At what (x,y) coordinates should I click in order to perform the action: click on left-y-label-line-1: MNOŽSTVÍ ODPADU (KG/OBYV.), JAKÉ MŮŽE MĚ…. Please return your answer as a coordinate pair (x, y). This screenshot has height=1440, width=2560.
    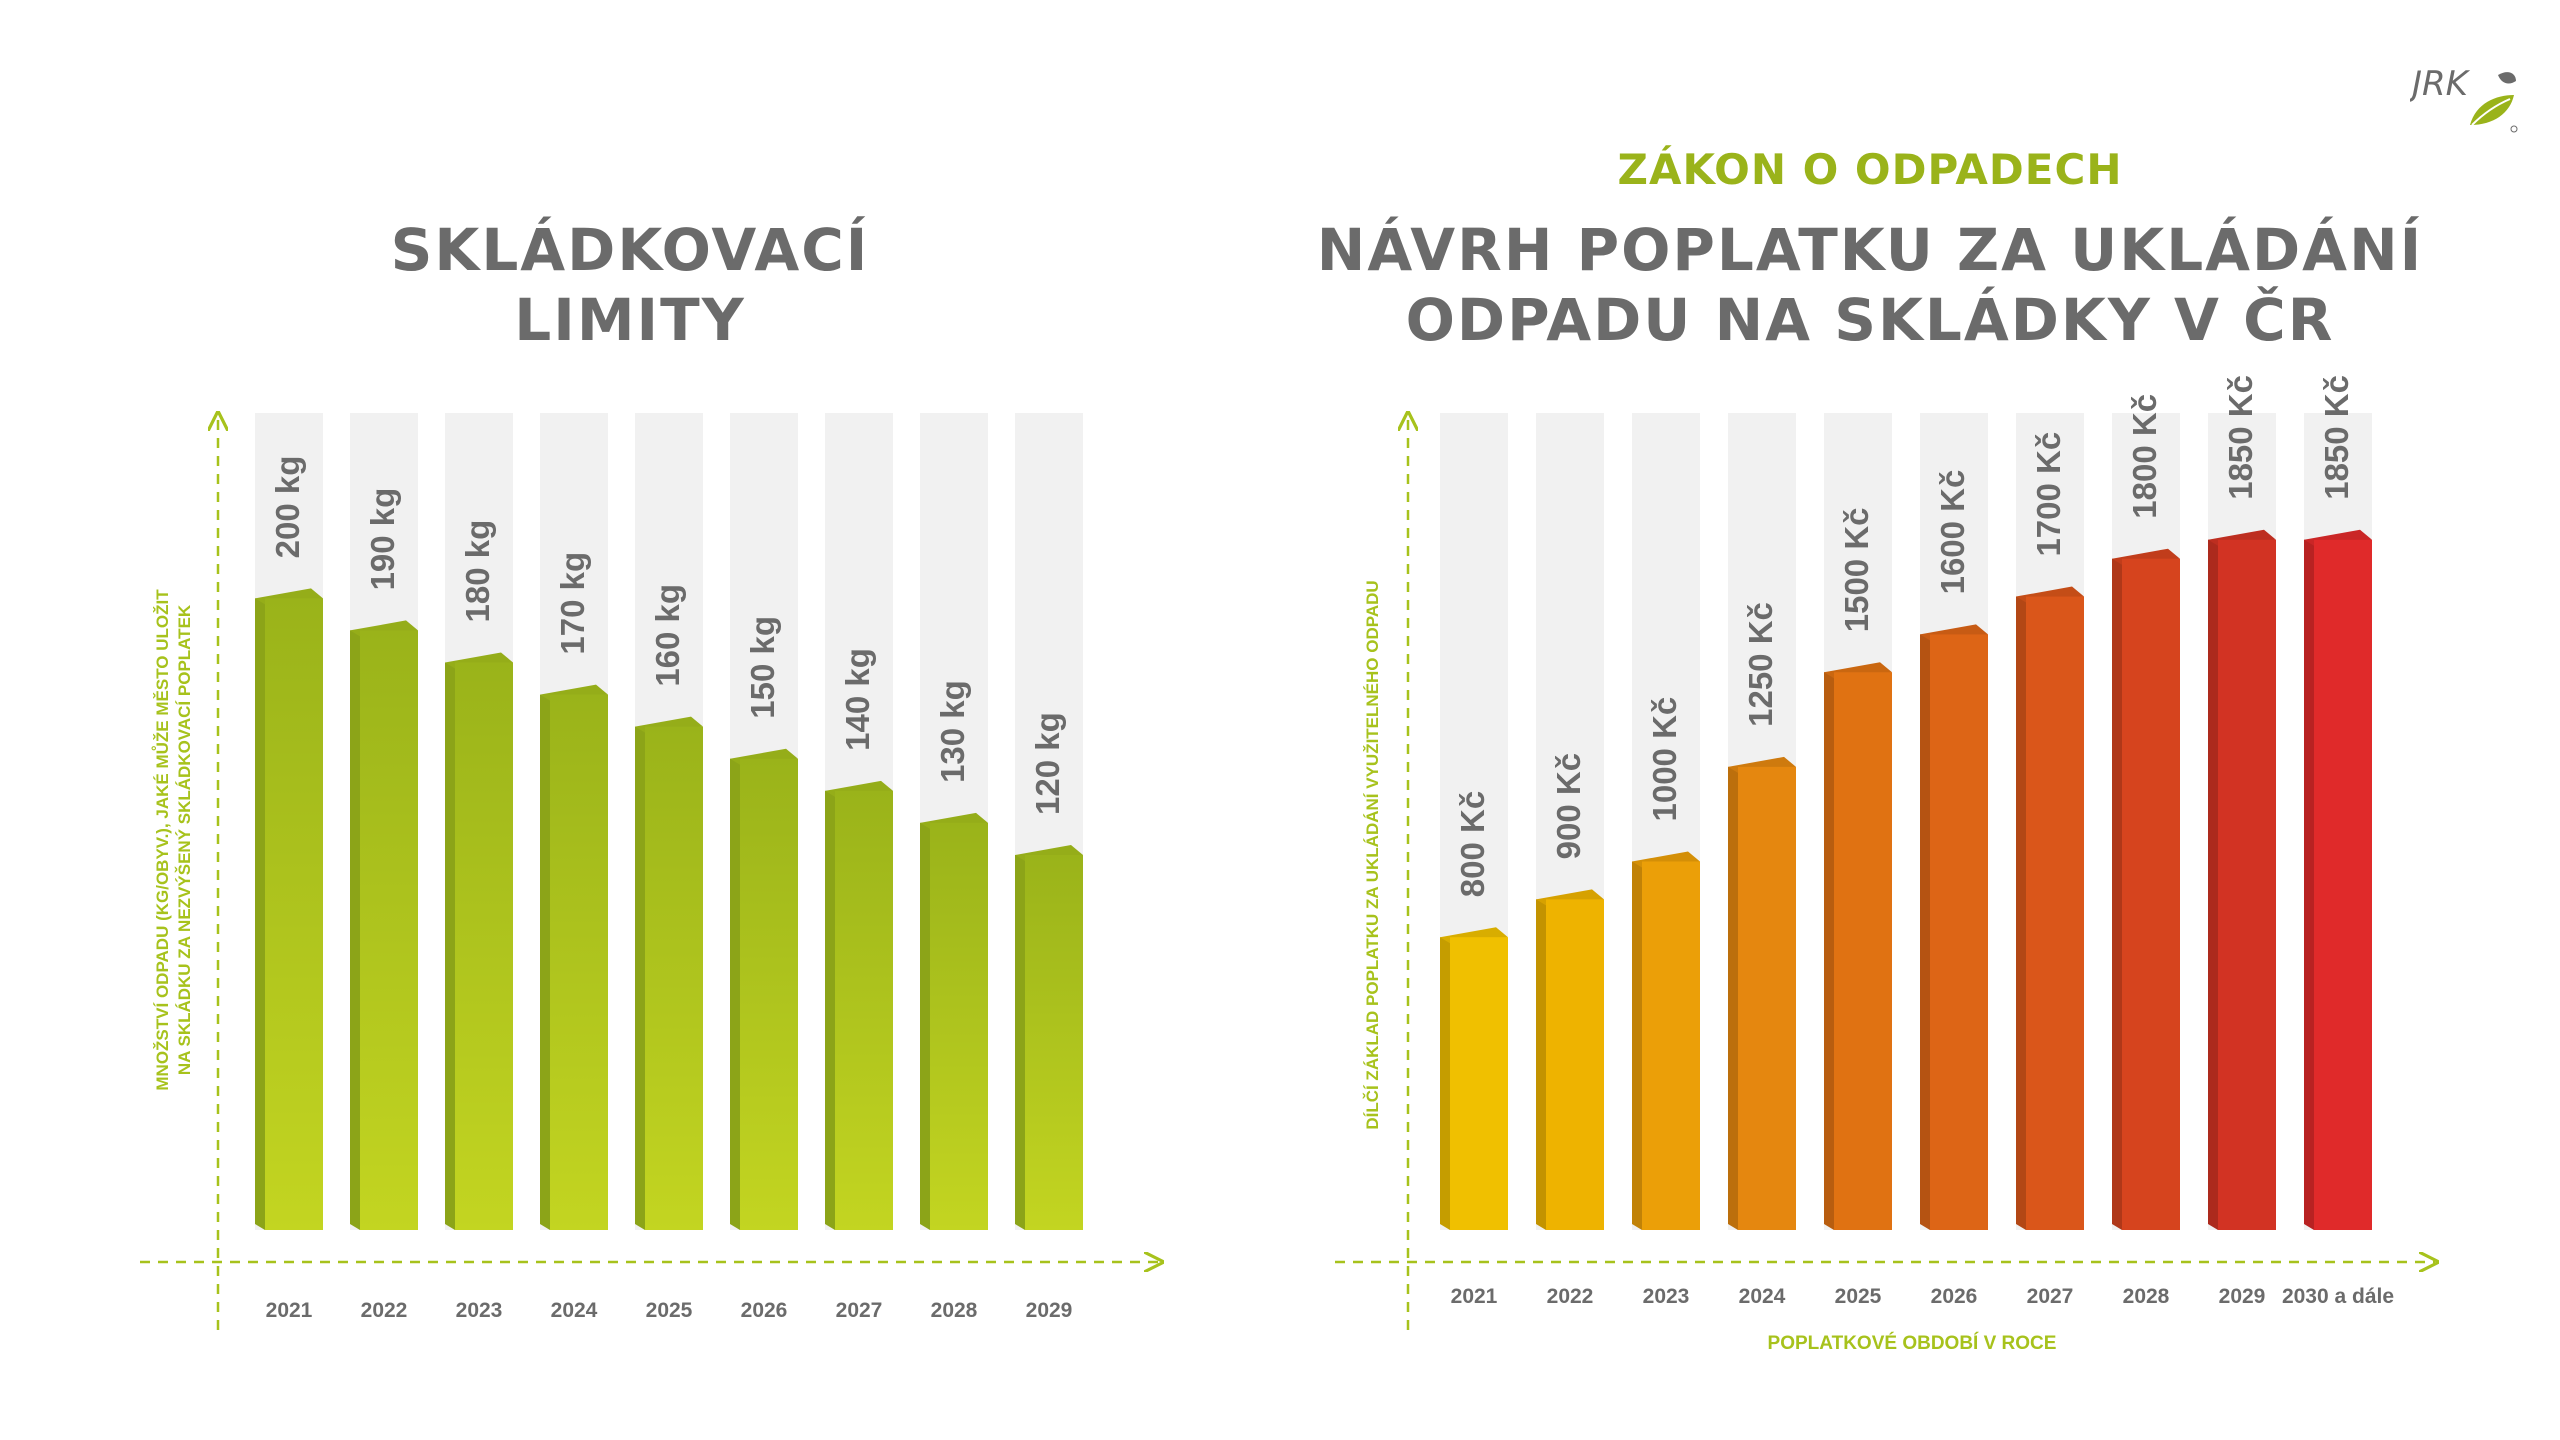
    Looking at the image, I should click on (162, 840).